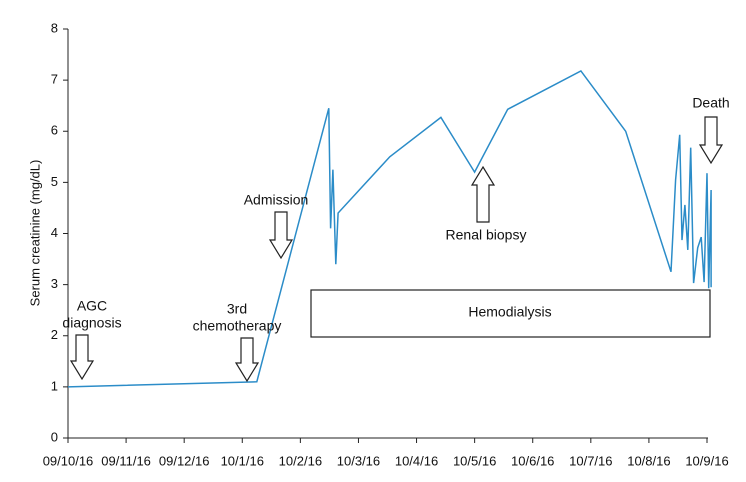  I want to click on y-tick-label: 6, so click(54, 130).